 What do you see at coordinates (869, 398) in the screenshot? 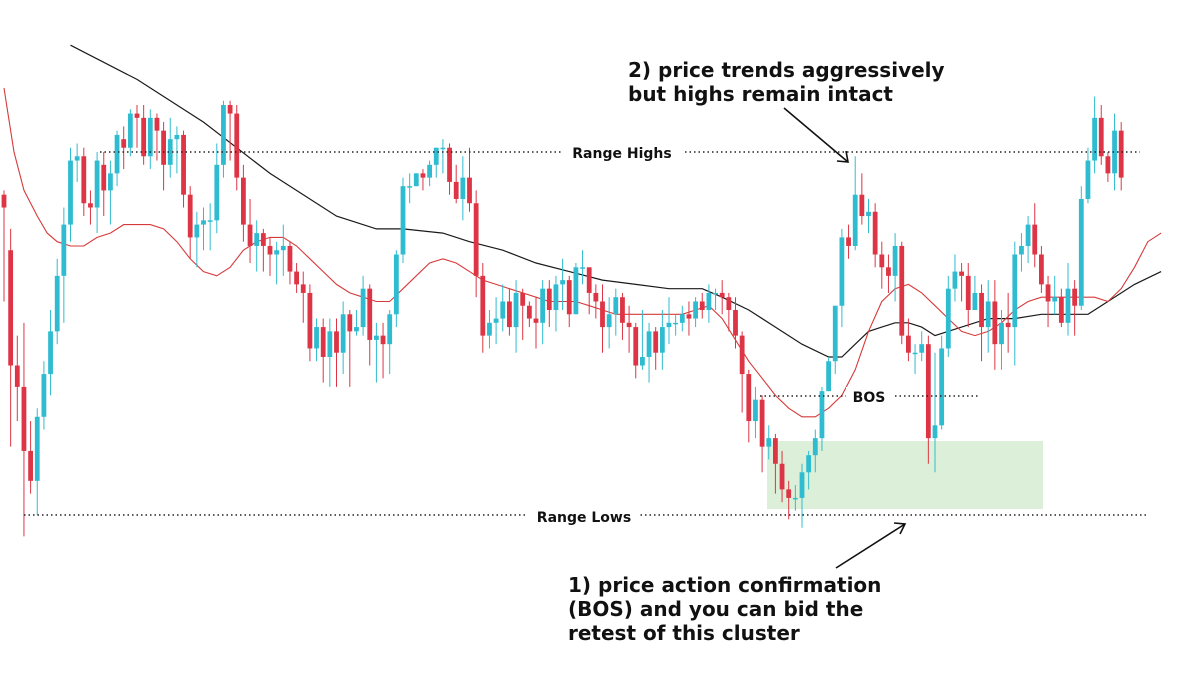
I see `bos-label: BOS` at bounding box center [869, 398].